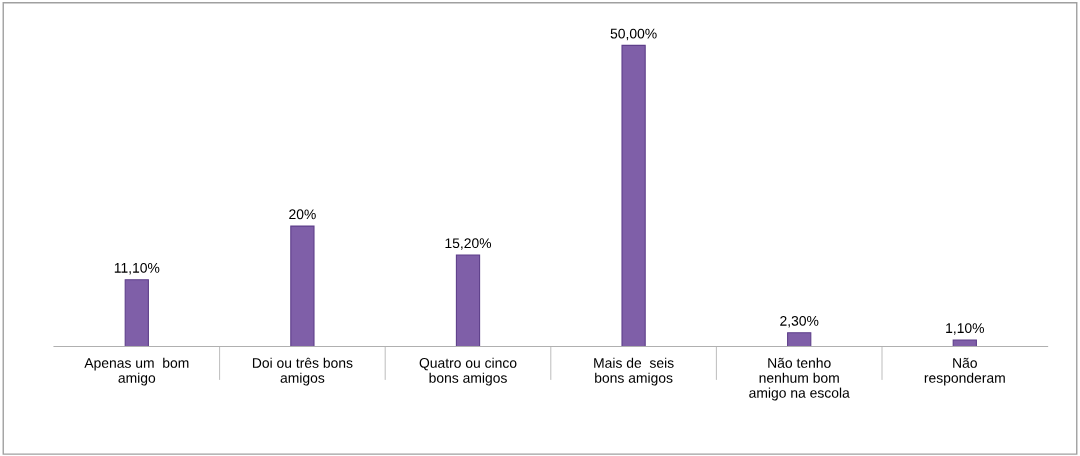 The height and width of the screenshot is (456, 1080). What do you see at coordinates (633, 34) in the screenshot?
I see `data-label: 50,00%` at bounding box center [633, 34].